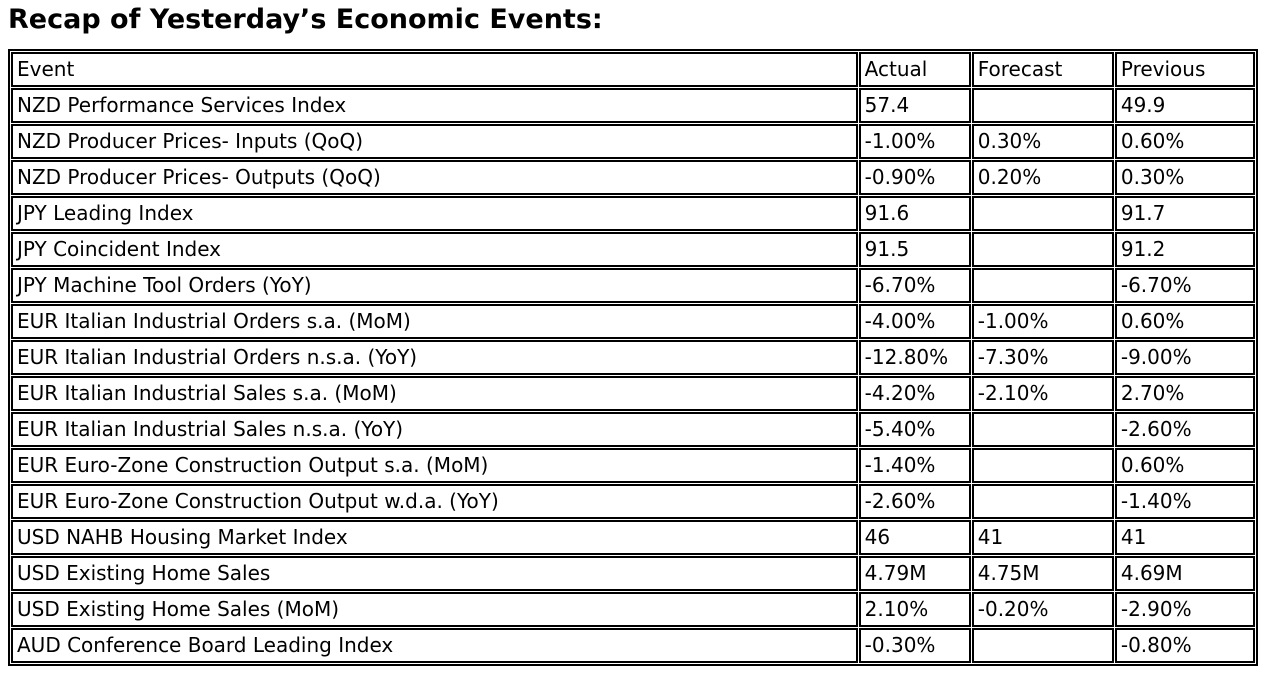 The height and width of the screenshot is (674, 1270). I want to click on actual-cell: 4.79M, so click(914, 574).